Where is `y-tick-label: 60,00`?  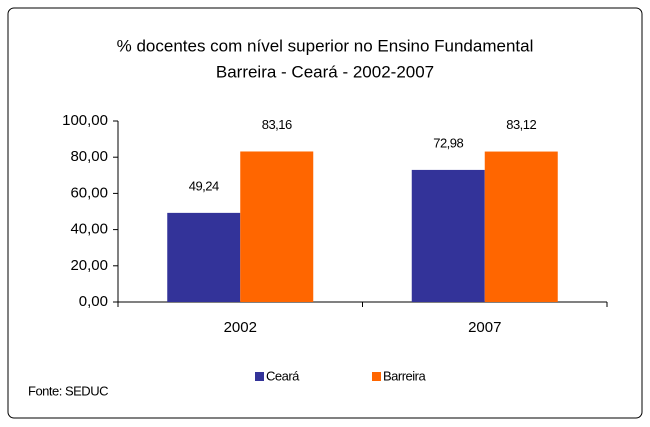 y-tick-label: 60,00 is located at coordinates (89, 192).